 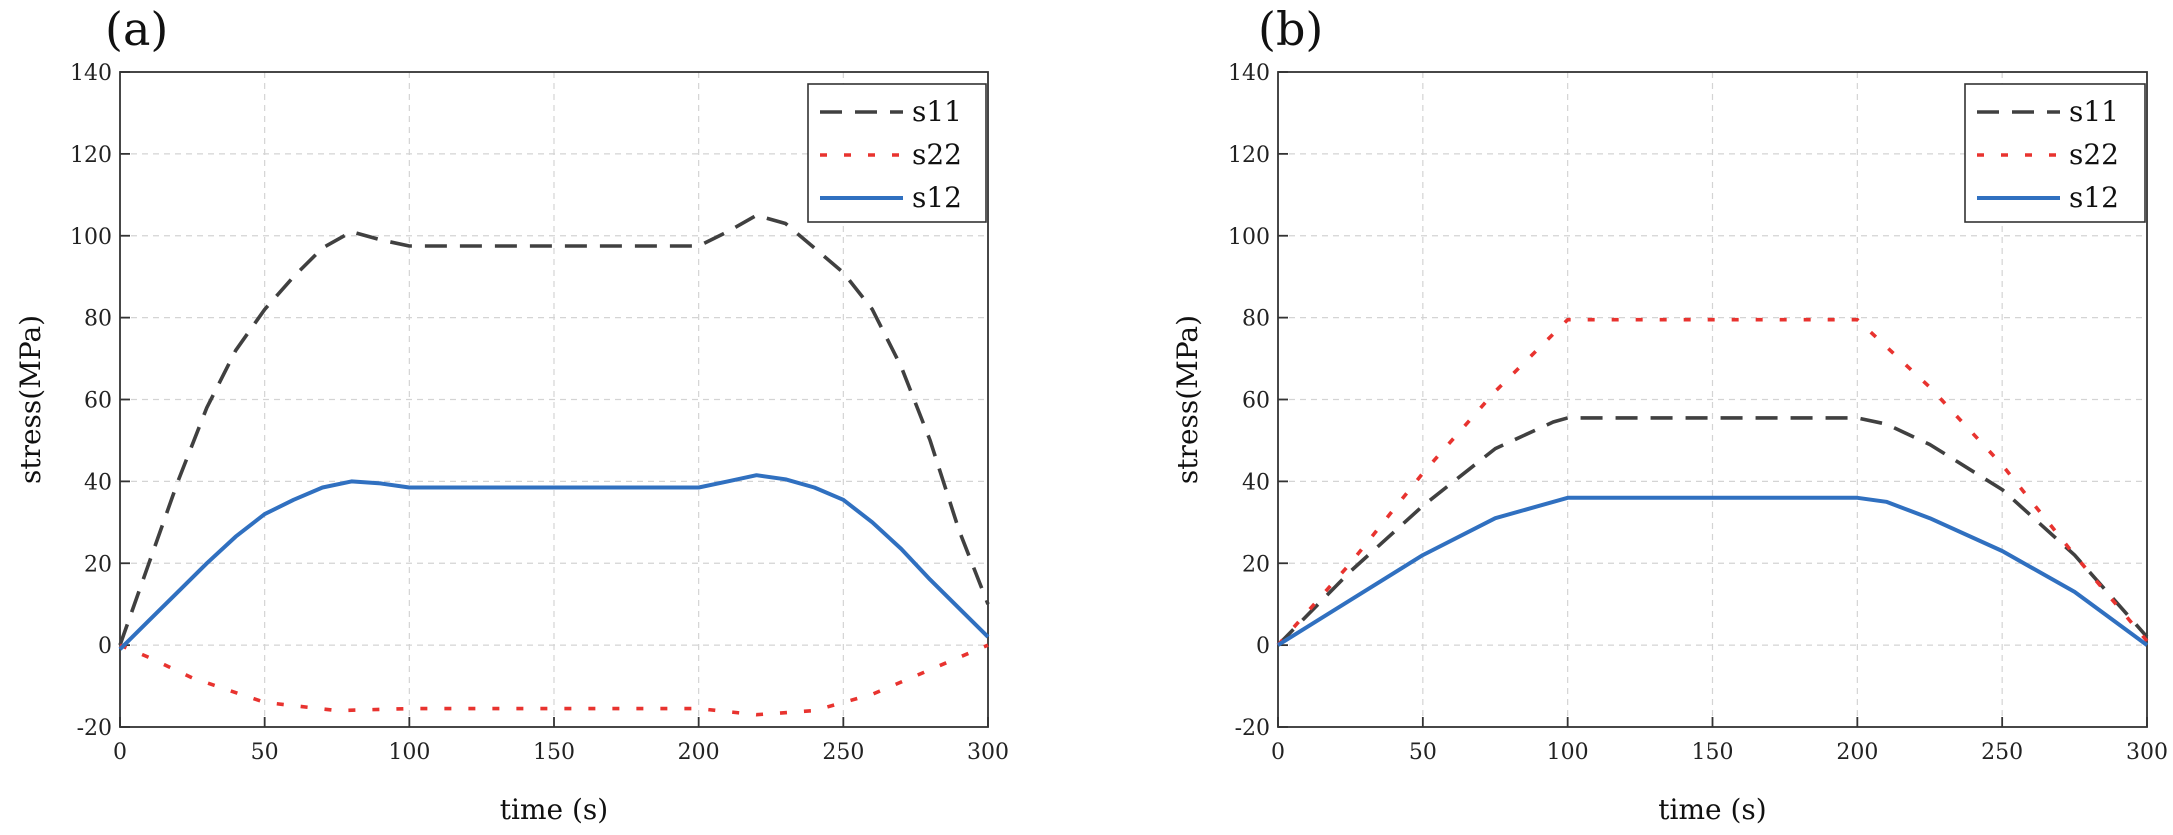 I want to click on series-line-s11, so click(x=1712, y=531).